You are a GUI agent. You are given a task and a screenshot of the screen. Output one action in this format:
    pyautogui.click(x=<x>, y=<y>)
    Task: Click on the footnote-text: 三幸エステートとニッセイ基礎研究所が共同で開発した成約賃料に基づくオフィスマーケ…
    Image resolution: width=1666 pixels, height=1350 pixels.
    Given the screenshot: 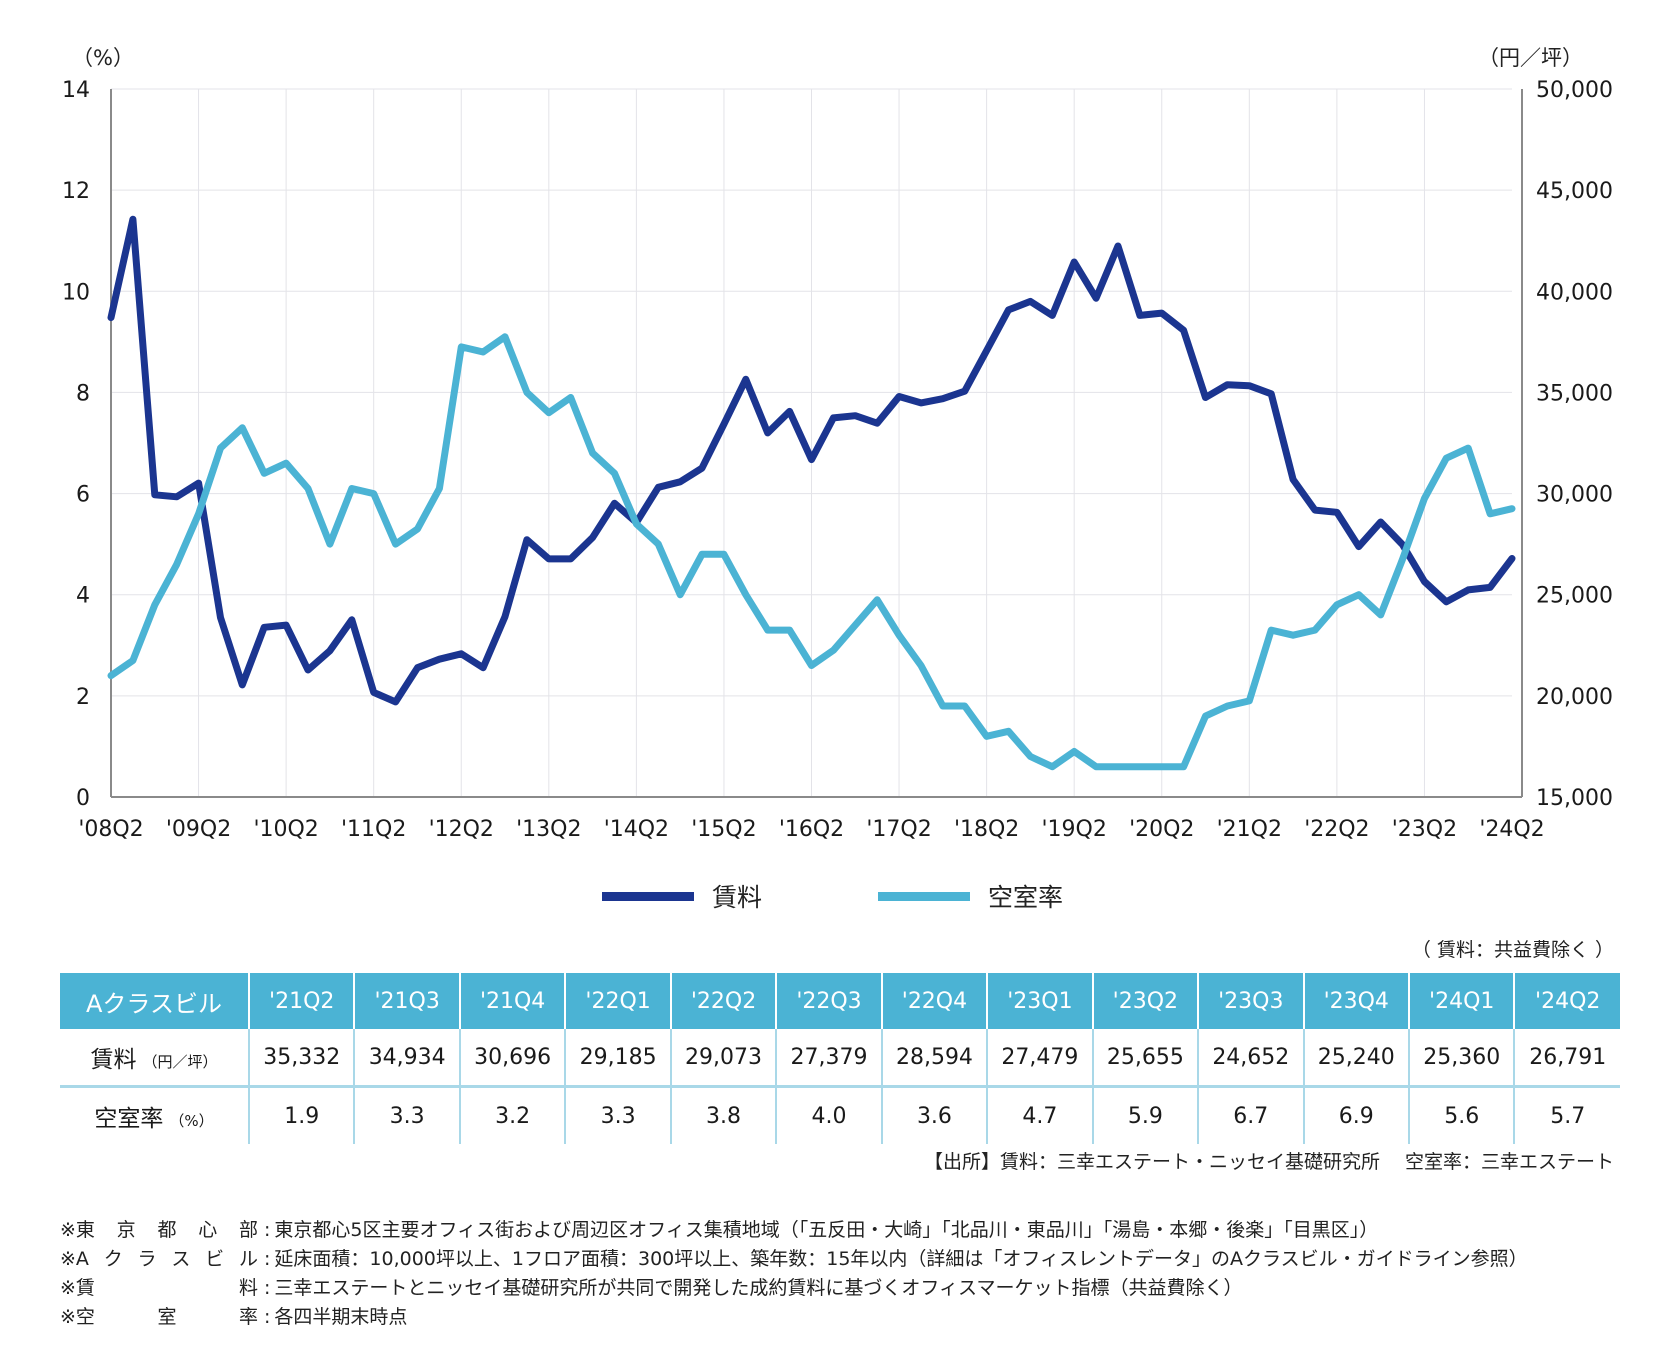 What is the action you would take?
    pyautogui.click(x=758, y=1288)
    